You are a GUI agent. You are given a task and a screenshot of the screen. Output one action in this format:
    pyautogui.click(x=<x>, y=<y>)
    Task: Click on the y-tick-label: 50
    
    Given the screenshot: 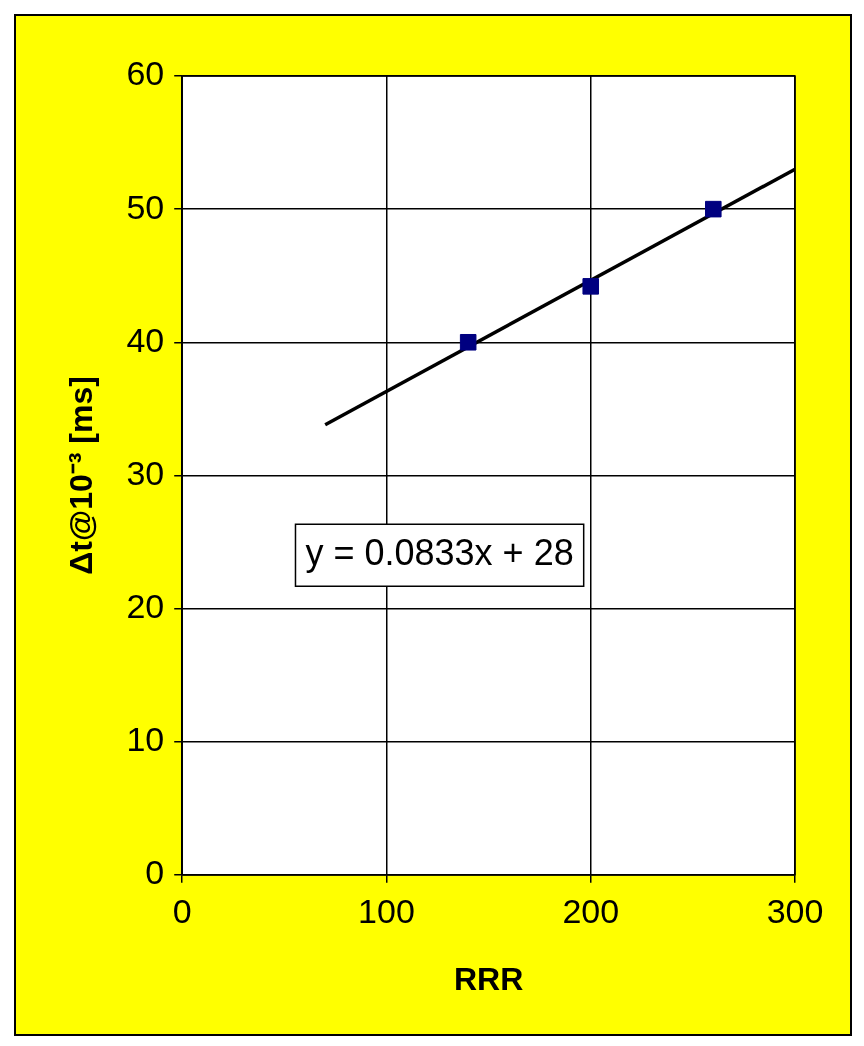 What is the action you would take?
    pyautogui.click(x=145, y=206)
    